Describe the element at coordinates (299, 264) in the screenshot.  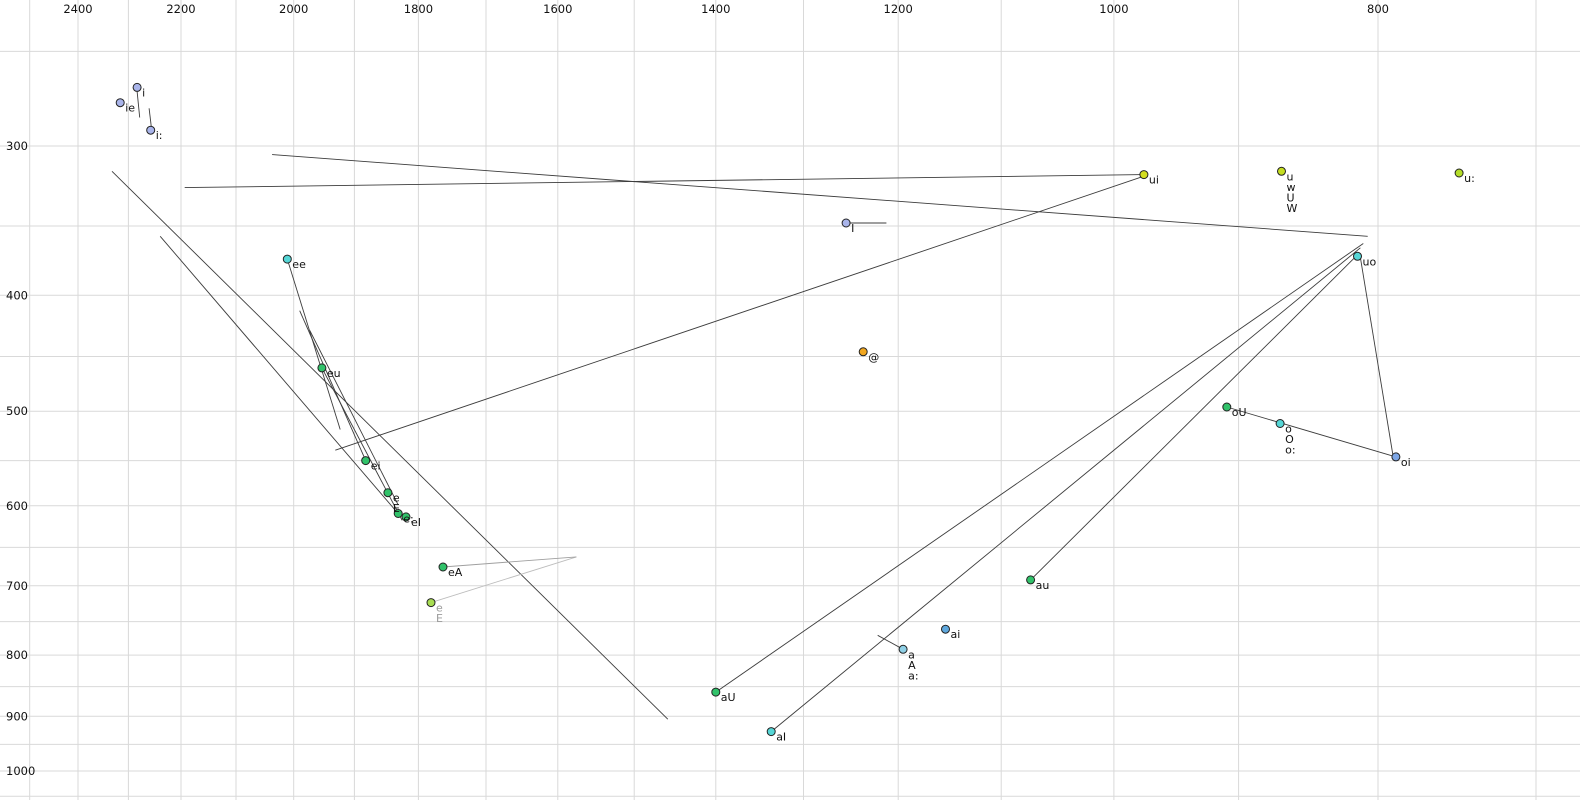
I see `vowel-label: ee` at that location.